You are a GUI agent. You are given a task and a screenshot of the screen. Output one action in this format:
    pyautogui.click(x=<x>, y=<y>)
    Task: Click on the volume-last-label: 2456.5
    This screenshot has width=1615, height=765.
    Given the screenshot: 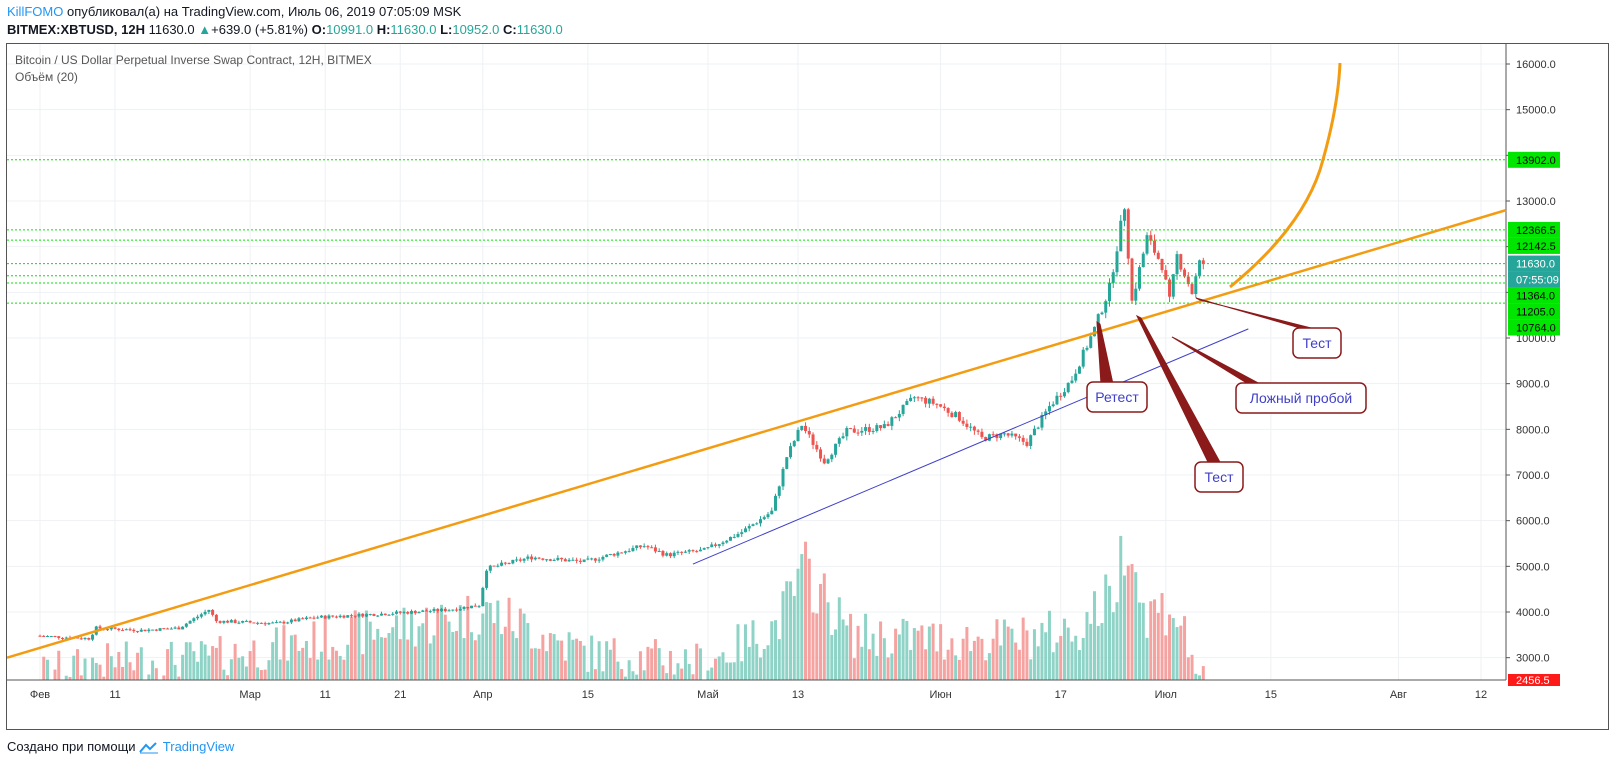 What is the action you would take?
    pyautogui.click(x=1534, y=680)
    